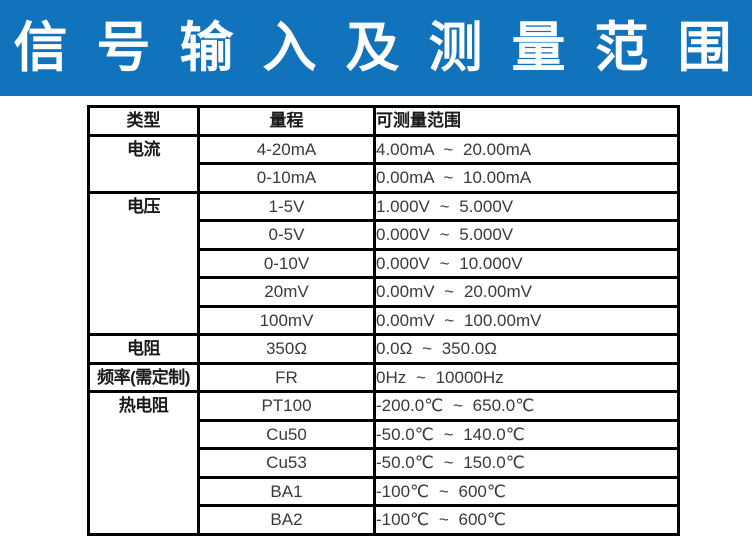  I want to click on range-cell: 4-20mA, so click(286, 149).